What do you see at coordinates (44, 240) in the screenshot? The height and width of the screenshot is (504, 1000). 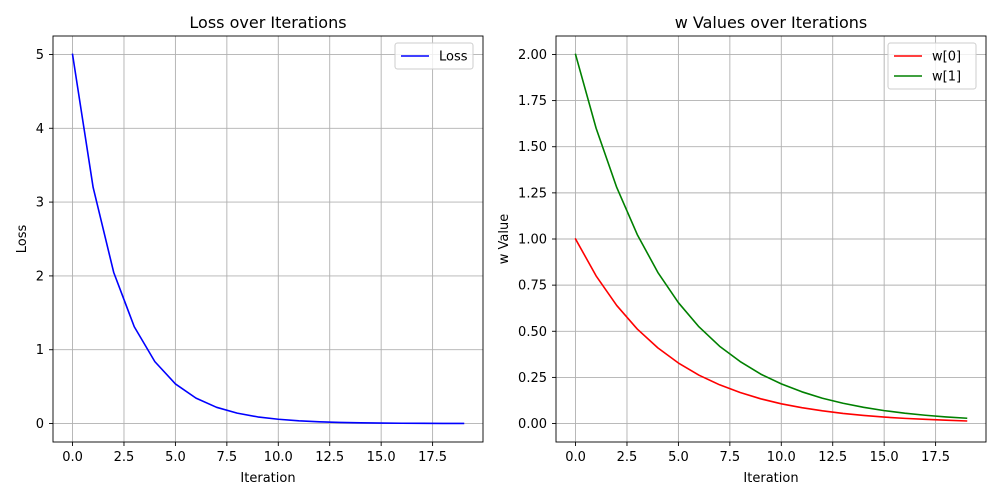 I see `y-ticks: 0 1 2 3 4 5` at bounding box center [44, 240].